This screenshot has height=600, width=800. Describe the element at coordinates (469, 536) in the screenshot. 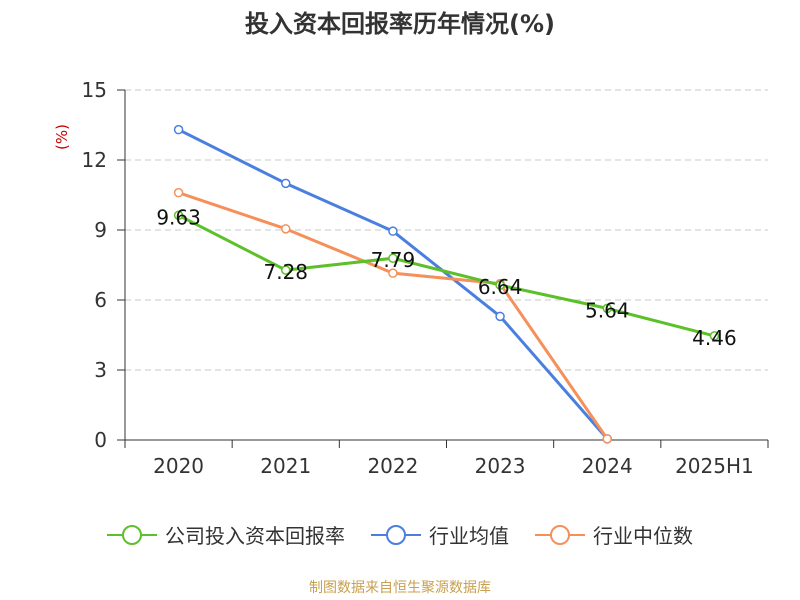

I see `legend-label: 行业均值` at that location.